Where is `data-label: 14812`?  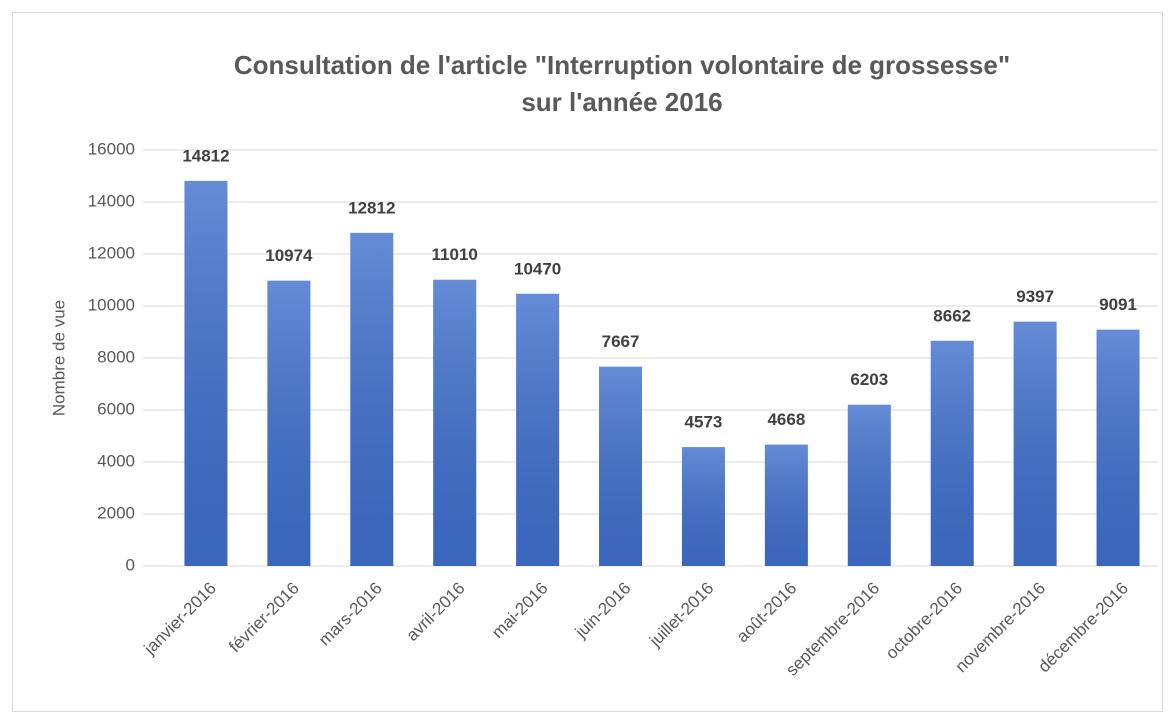
data-label: 14812 is located at coordinates (205, 155).